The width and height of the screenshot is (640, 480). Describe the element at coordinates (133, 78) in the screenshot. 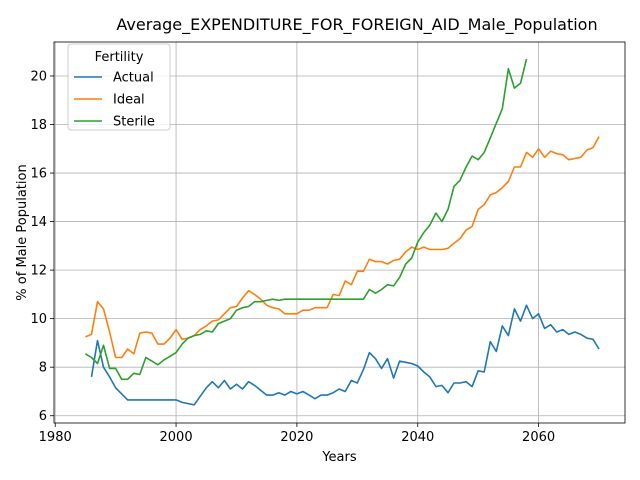

I see `legend-label-actual: Actual` at that location.